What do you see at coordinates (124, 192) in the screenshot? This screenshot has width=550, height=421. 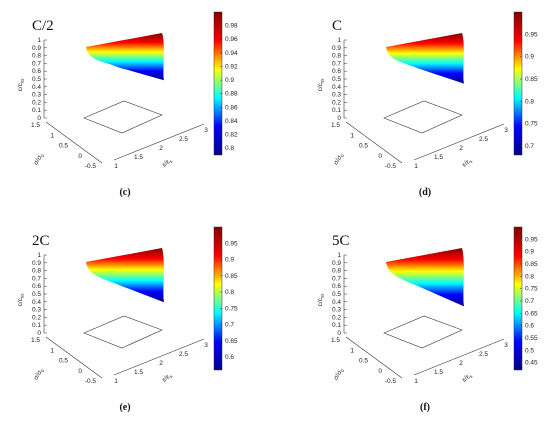 I see `panel-label: (c)` at bounding box center [124, 192].